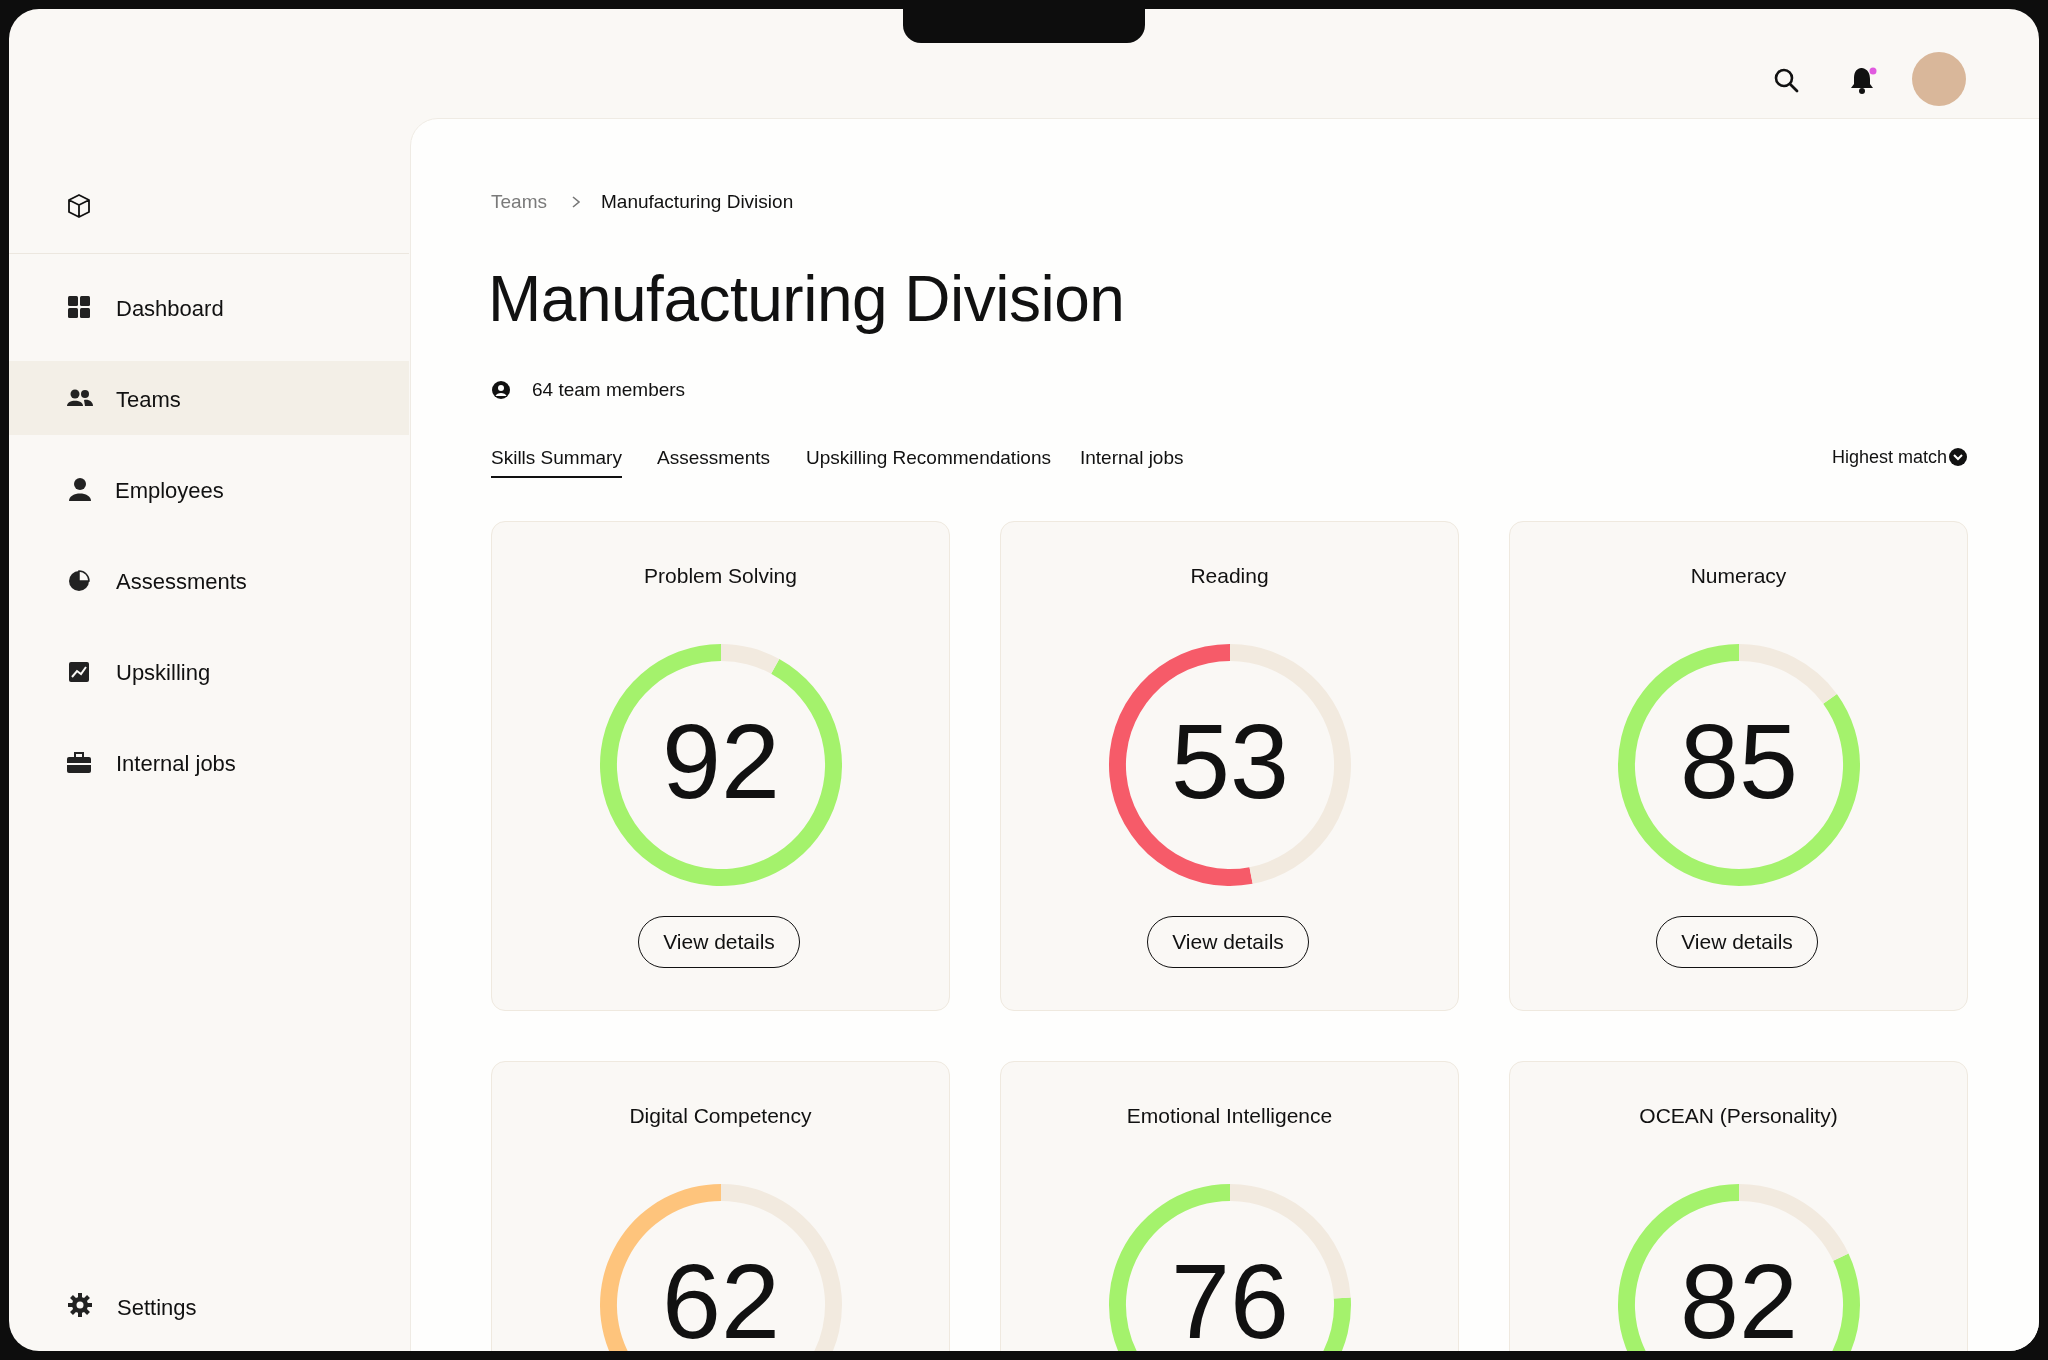 Image resolution: width=2048 pixels, height=1360 pixels. What do you see at coordinates (556, 458) in the screenshot?
I see `text: Skills Summary` at bounding box center [556, 458].